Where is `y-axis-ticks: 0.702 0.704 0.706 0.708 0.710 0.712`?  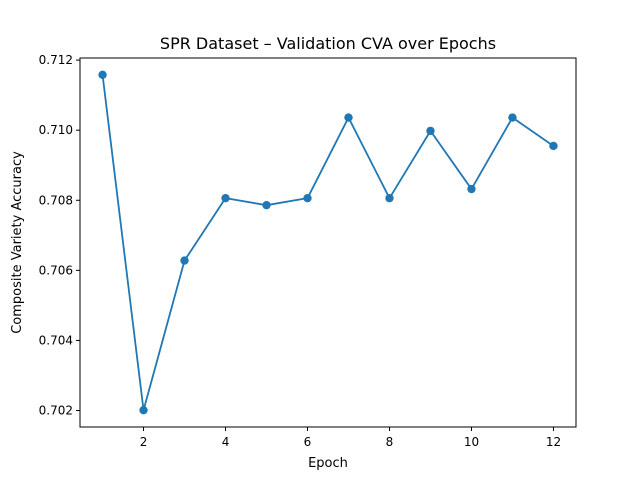
y-axis-ticks: 0.702 0.704 0.706 0.708 0.710 0.712 is located at coordinates (59, 235).